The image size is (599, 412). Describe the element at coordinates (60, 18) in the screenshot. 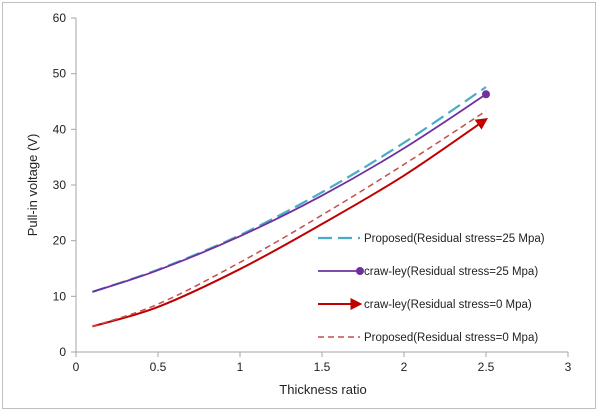

I see `y-tick-label: 60` at that location.